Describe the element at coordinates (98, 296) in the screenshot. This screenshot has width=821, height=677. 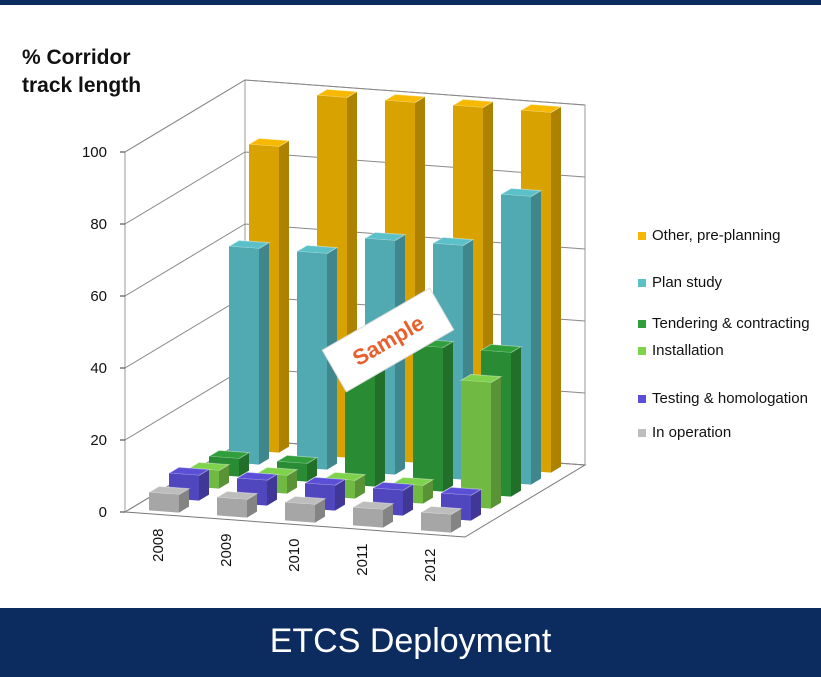
I see `y-tick-label: 60` at that location.